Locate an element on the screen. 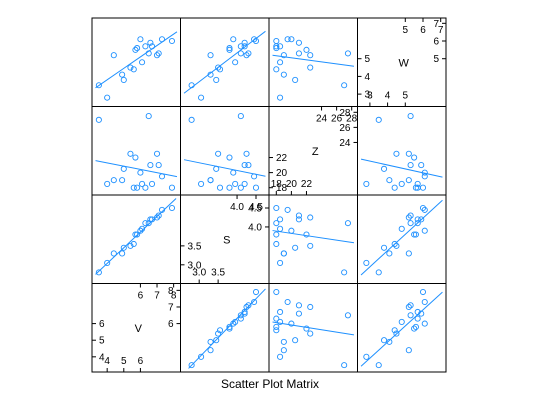  tick-label: 3 is located at coordinates (368, 95).